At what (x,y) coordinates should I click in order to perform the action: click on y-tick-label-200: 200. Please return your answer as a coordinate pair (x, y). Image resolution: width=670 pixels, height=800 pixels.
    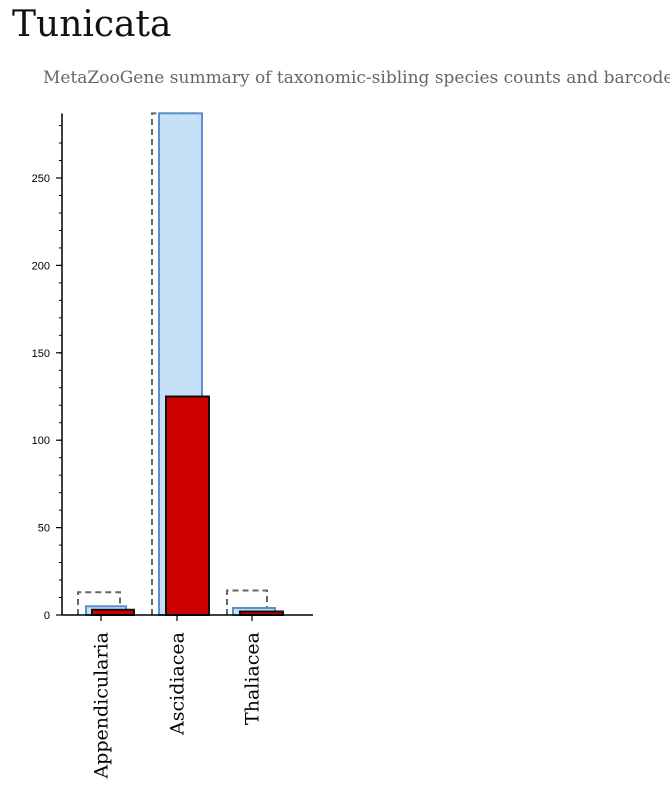
    Looking at the image, I should click on (41, 266).